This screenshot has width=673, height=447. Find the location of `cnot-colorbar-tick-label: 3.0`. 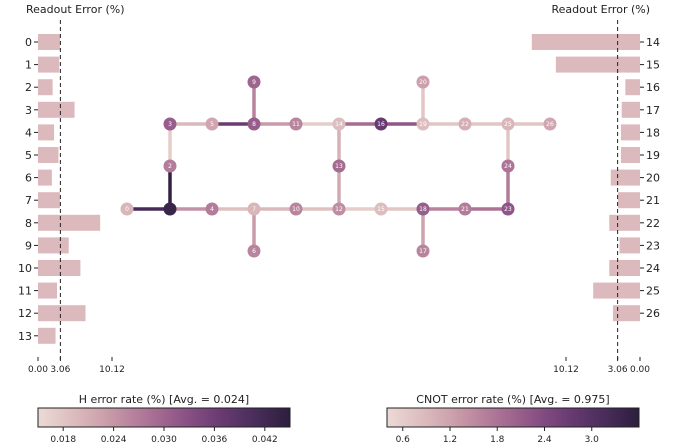

cnot-colorbar-tick-label: 3.0 is located at coordinates (592, 440).